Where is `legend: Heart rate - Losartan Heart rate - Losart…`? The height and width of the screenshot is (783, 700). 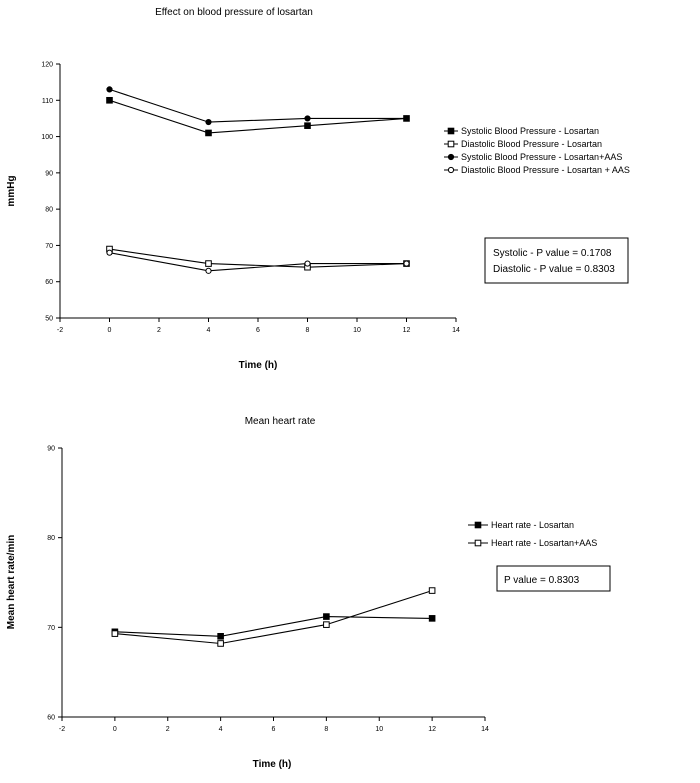 legend: Heart rate - Losartan Heart rate - Losart… is located at coordinates (532, 534).